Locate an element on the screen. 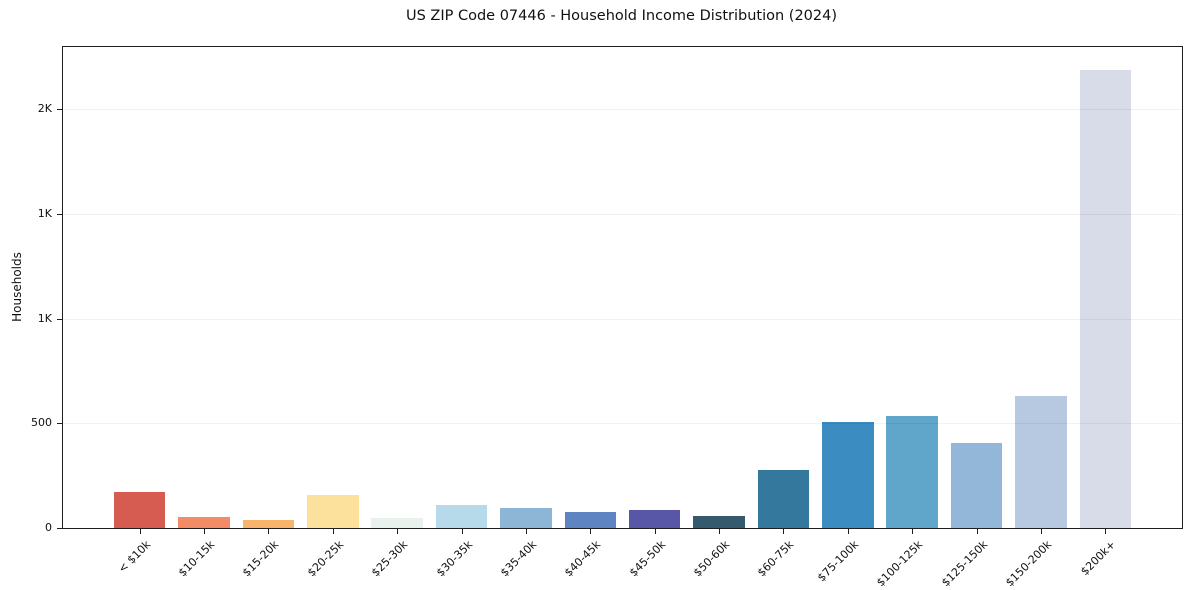 This screenshot has width=1189, height=590. x-tick-label: $125-150k is located at coordinates (964, 564).